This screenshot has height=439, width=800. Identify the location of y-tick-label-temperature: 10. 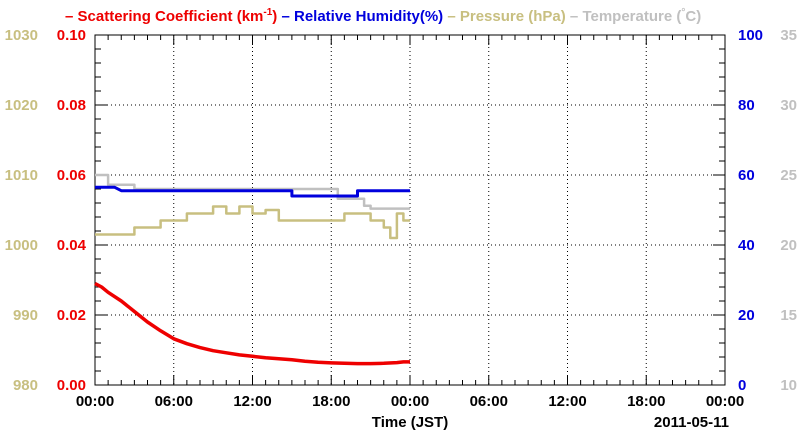
(788, 385).